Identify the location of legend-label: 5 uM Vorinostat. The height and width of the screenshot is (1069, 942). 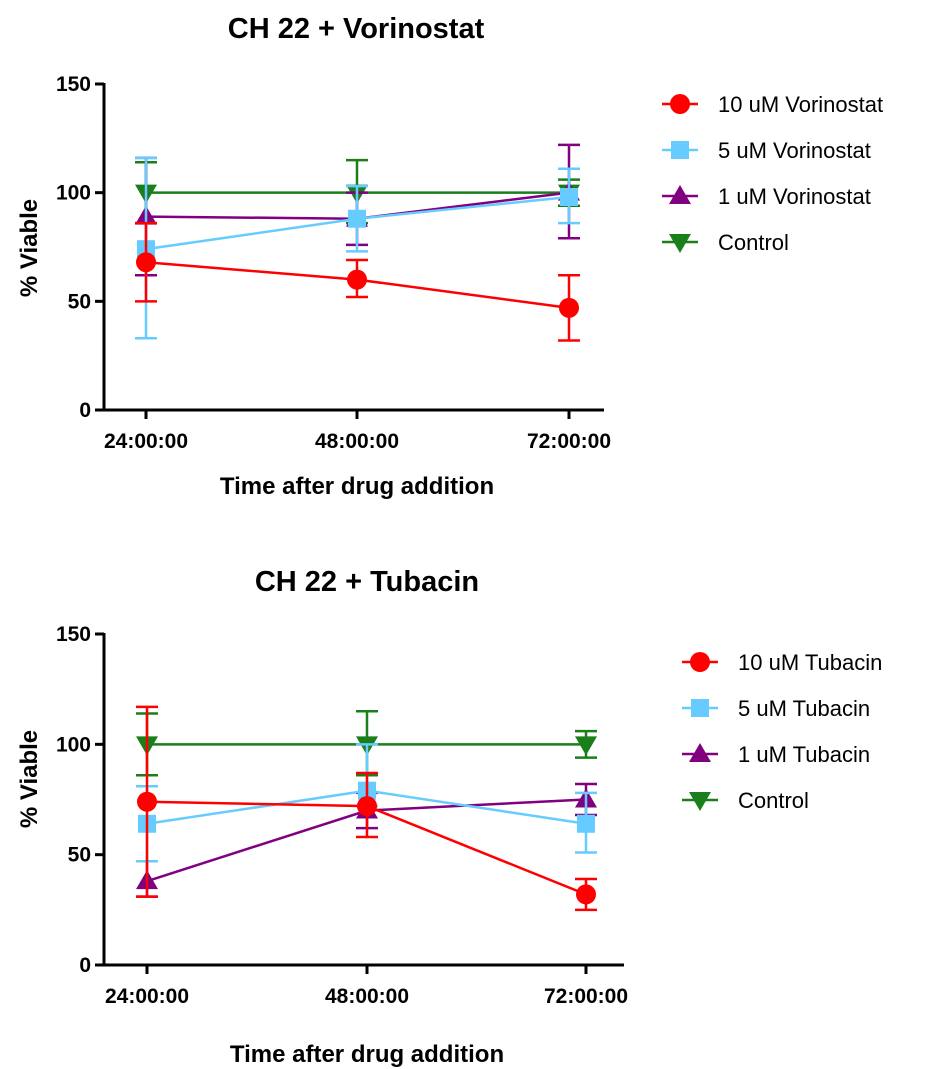
(794, 150).